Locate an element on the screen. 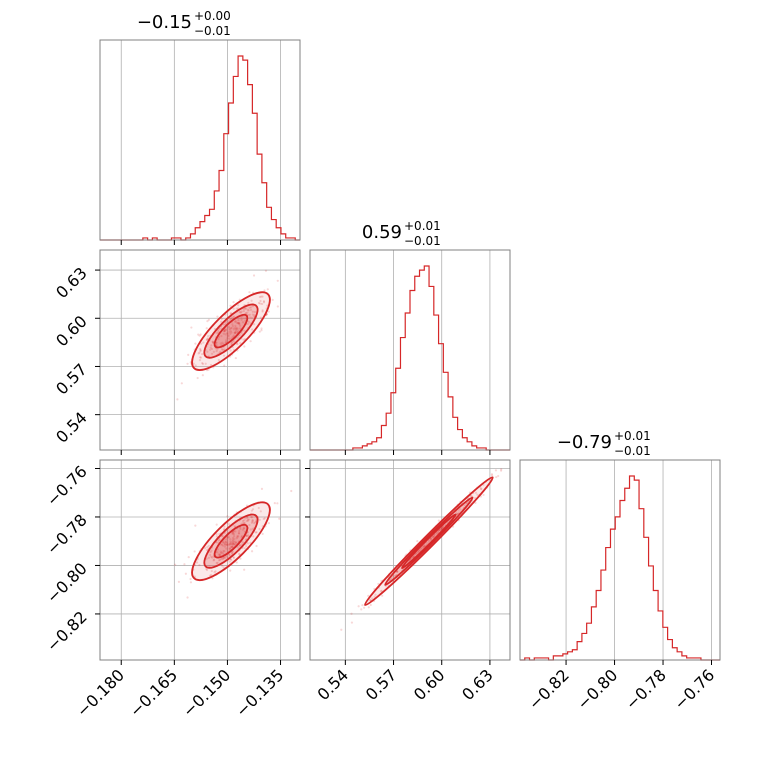 Image resolution: width=760 pixels, height=760 pixels. y-tick-label: 0.57 is located at coordinates (71, 379).